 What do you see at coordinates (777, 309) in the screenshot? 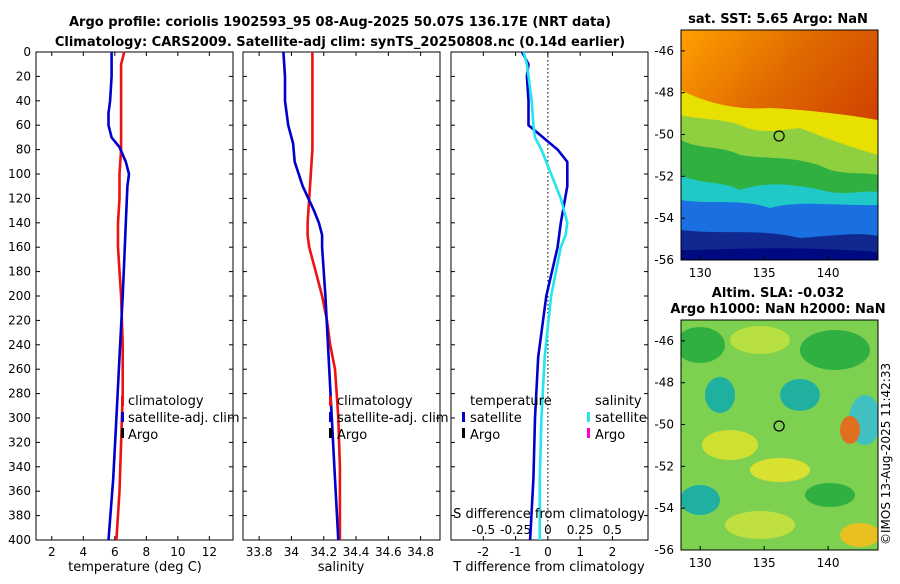
I see `sla-map-subtitle: Argo h1000: NaN h2000: NaN` at bounding box center [777, 309].